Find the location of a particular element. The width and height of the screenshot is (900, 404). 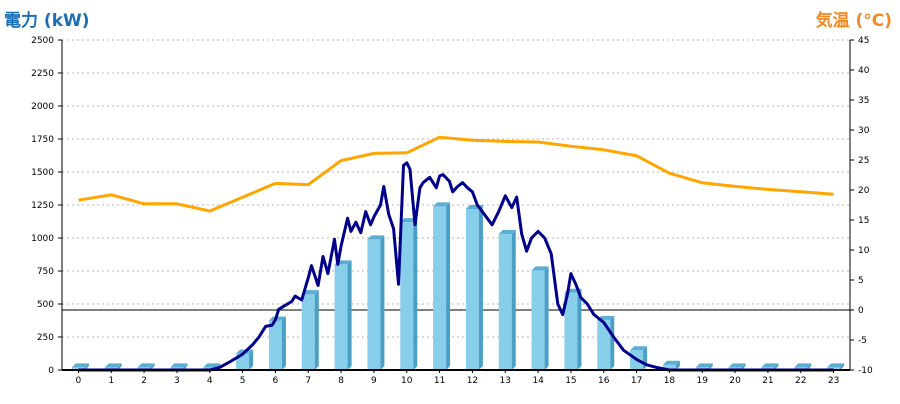

right-tick-label: 45 is located at coordinates (863, 41).